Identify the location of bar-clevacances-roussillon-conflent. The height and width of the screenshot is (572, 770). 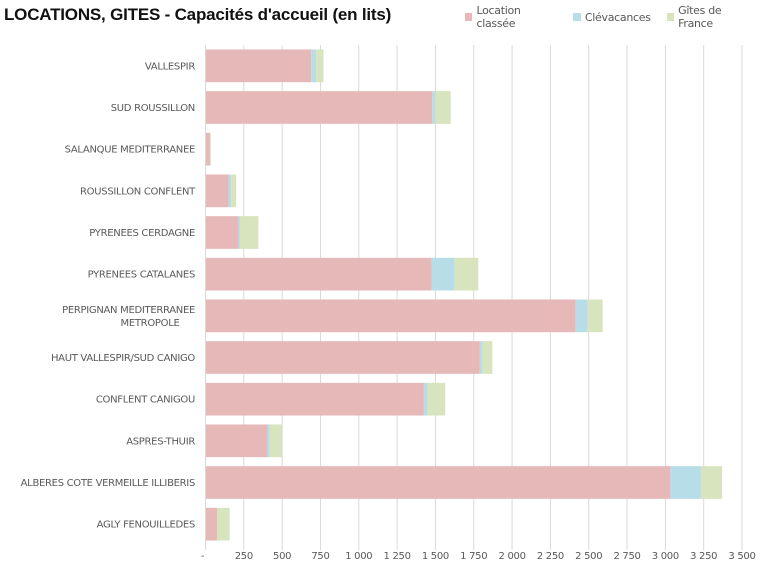
(230, 191).